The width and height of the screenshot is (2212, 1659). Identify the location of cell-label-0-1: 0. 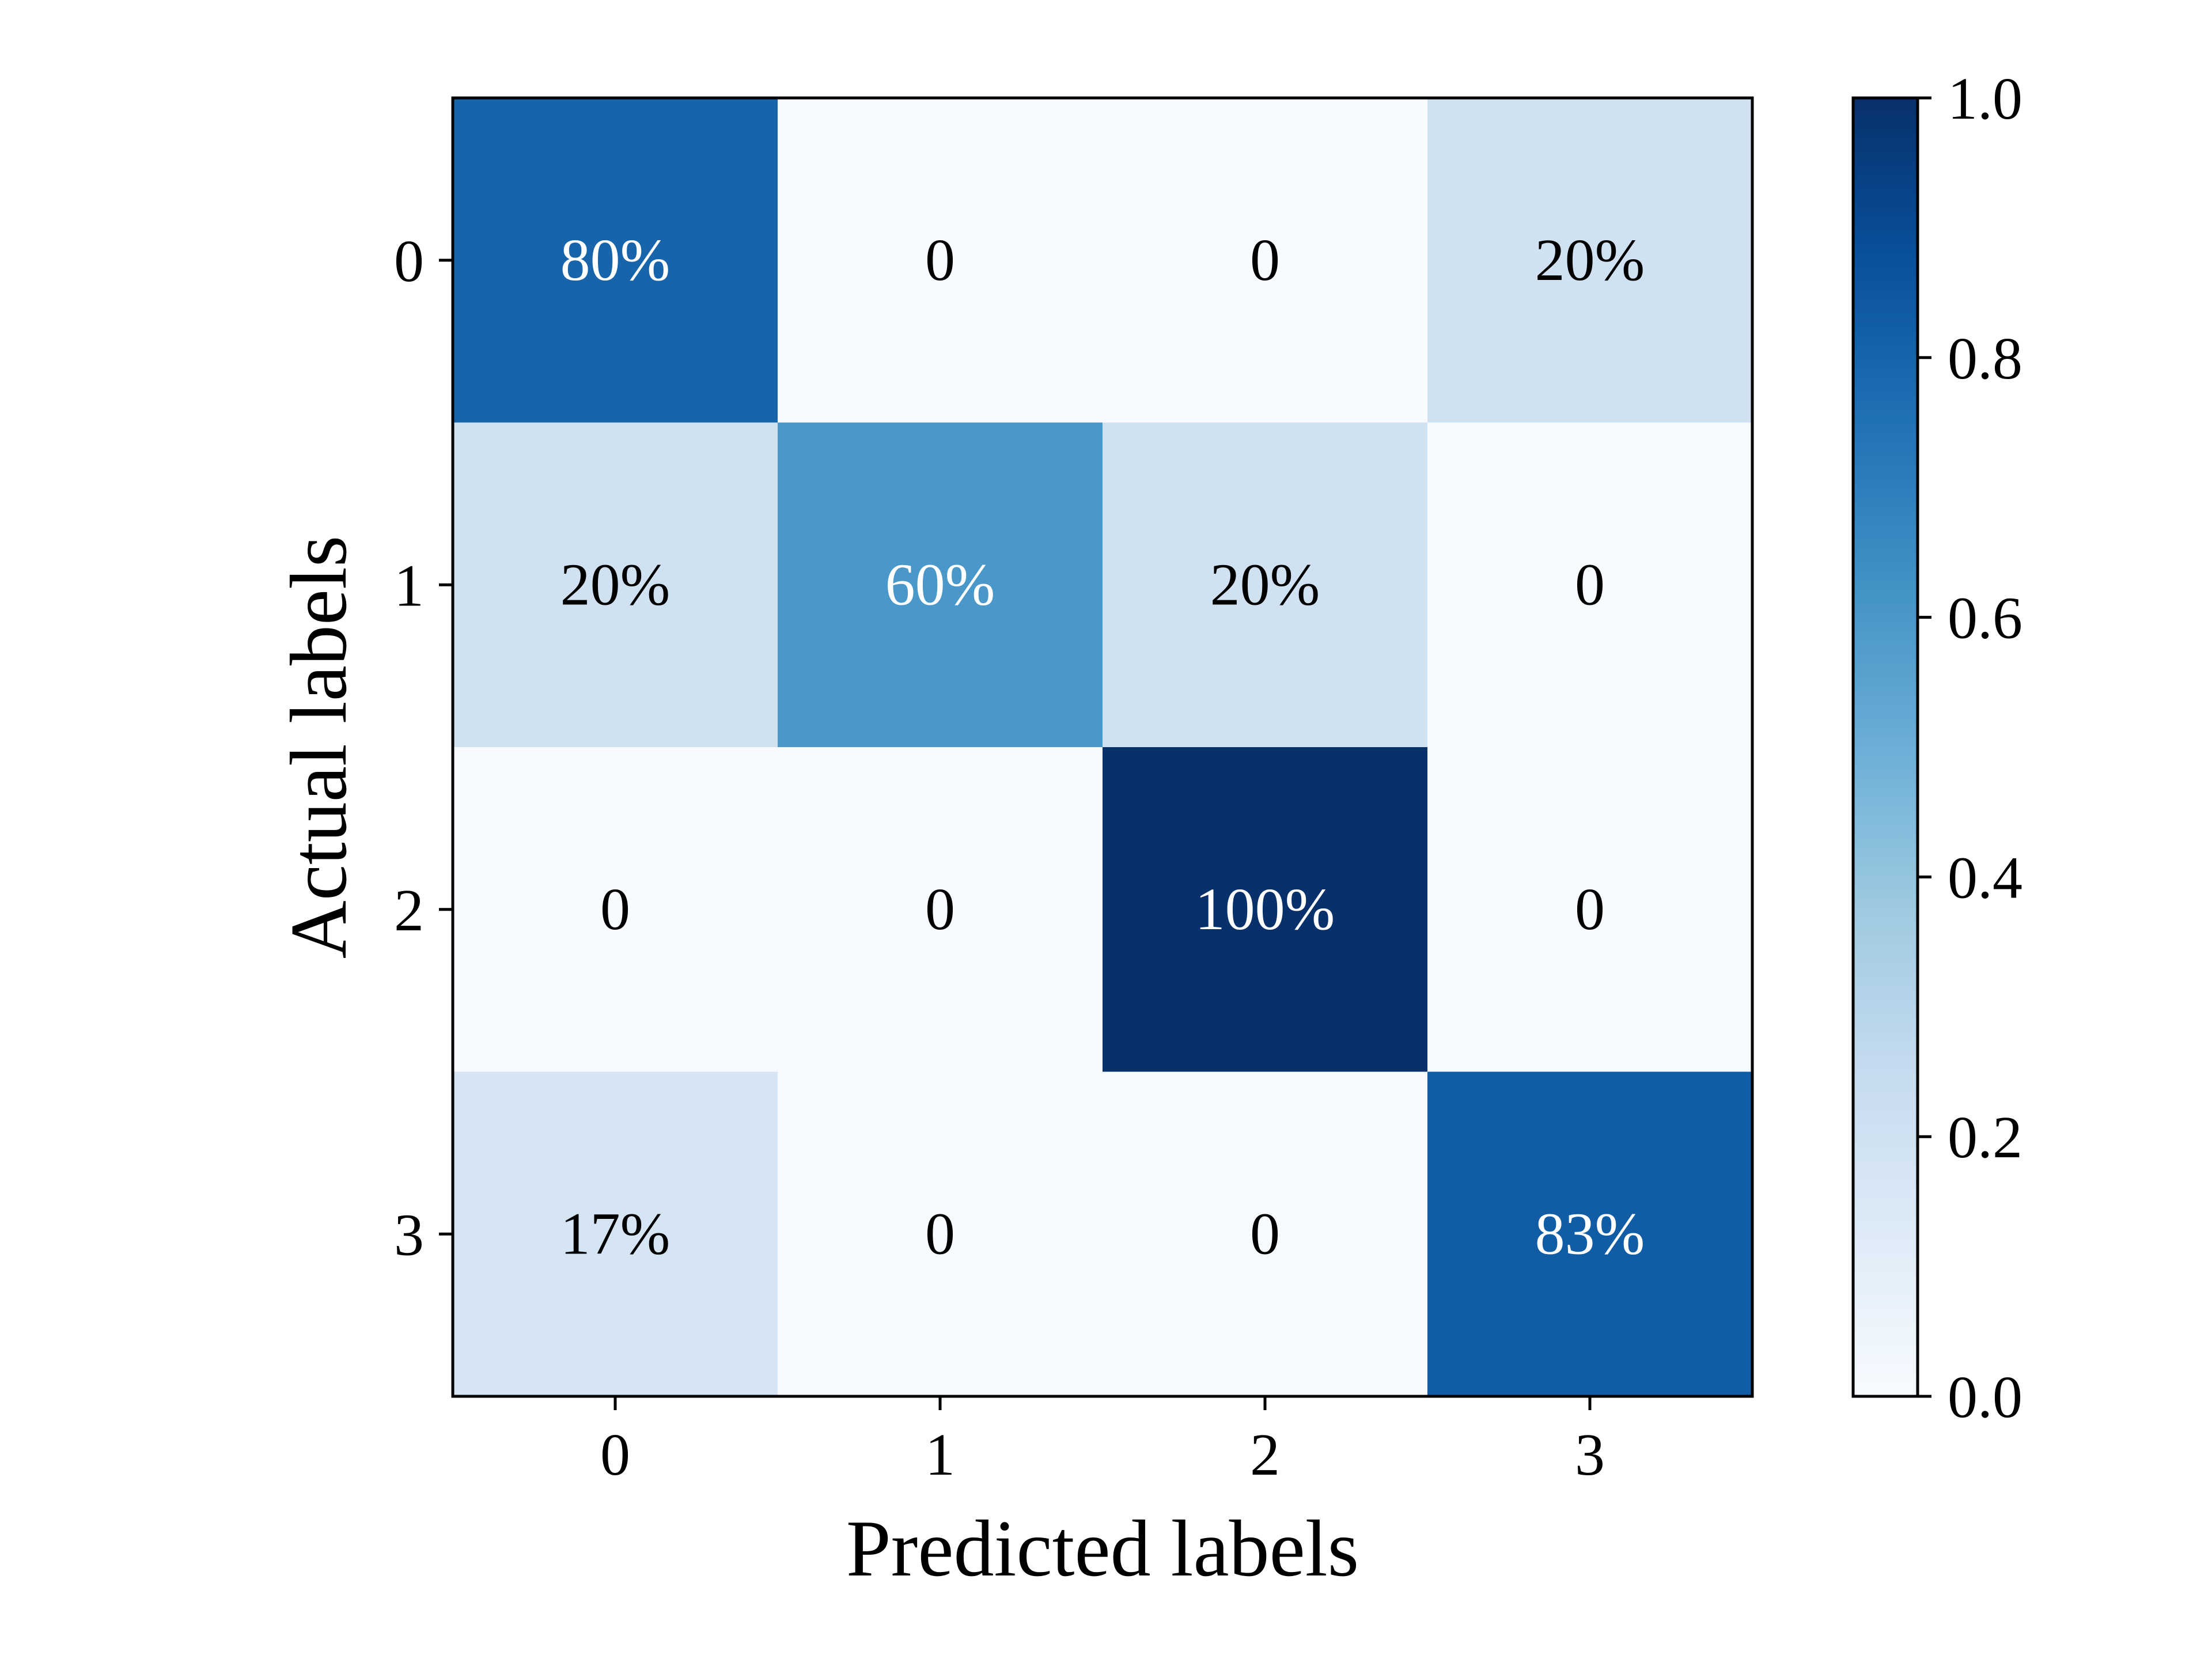
(940, 260).